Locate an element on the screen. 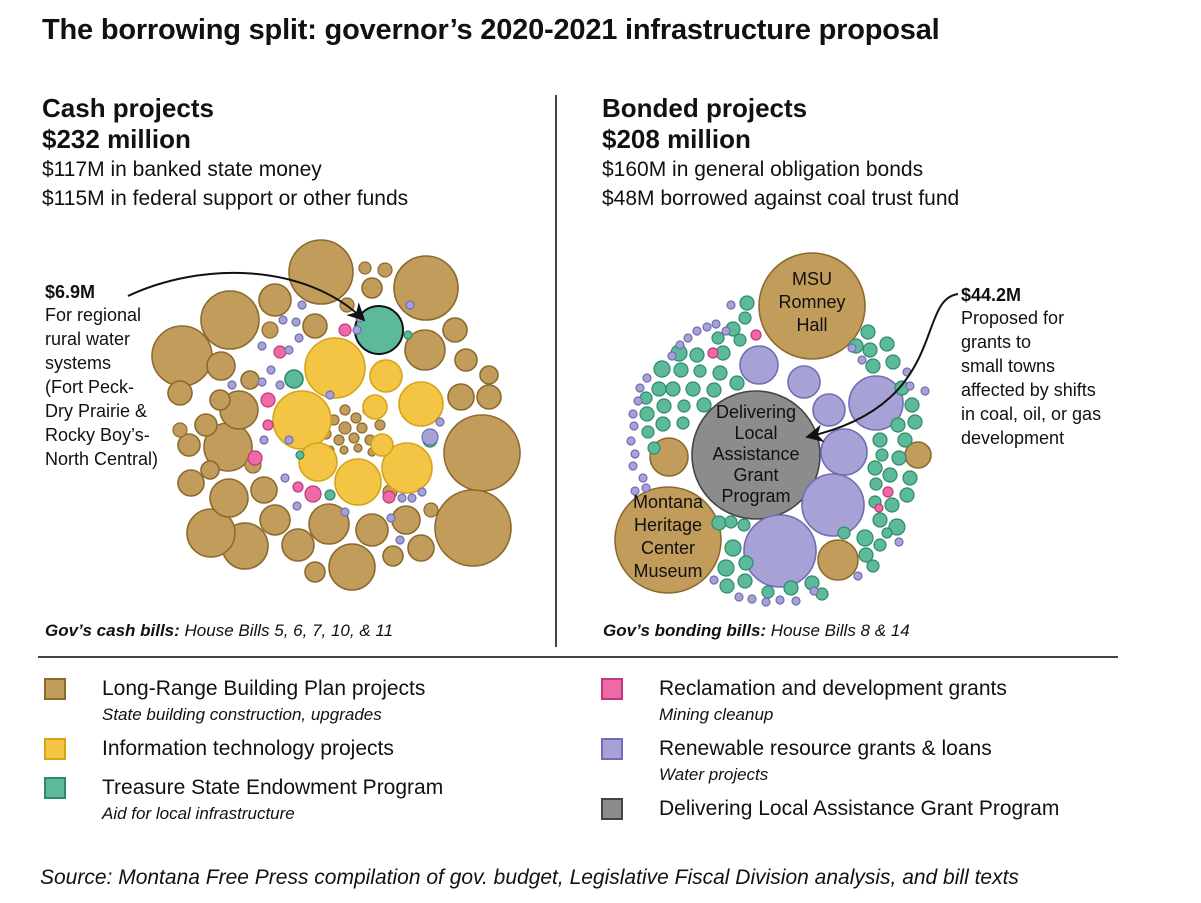 The height and width of the screenshot is (903, 1201). cash-heading: Cash projects is located at coordinates (128, 108).